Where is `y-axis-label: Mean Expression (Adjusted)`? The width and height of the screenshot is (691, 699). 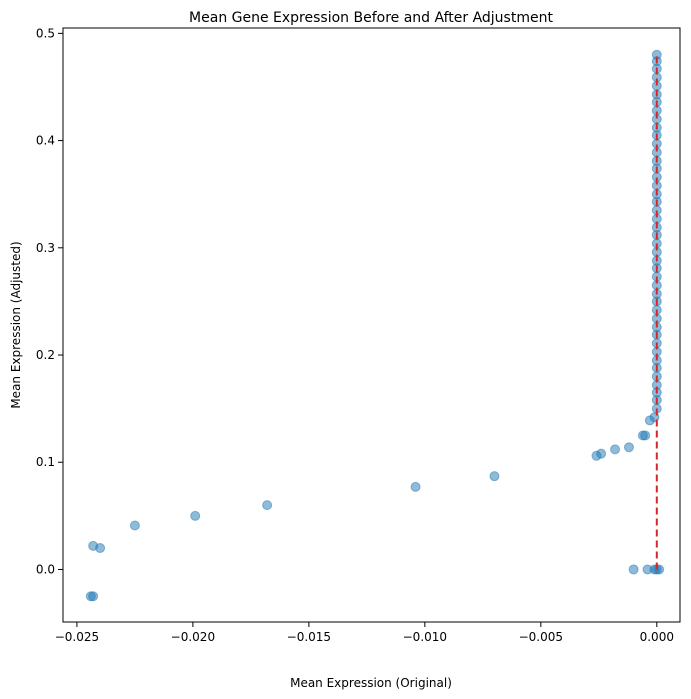 y-axis-label: Mean Expression (Adjusted) is located at coordinates (16, 324).